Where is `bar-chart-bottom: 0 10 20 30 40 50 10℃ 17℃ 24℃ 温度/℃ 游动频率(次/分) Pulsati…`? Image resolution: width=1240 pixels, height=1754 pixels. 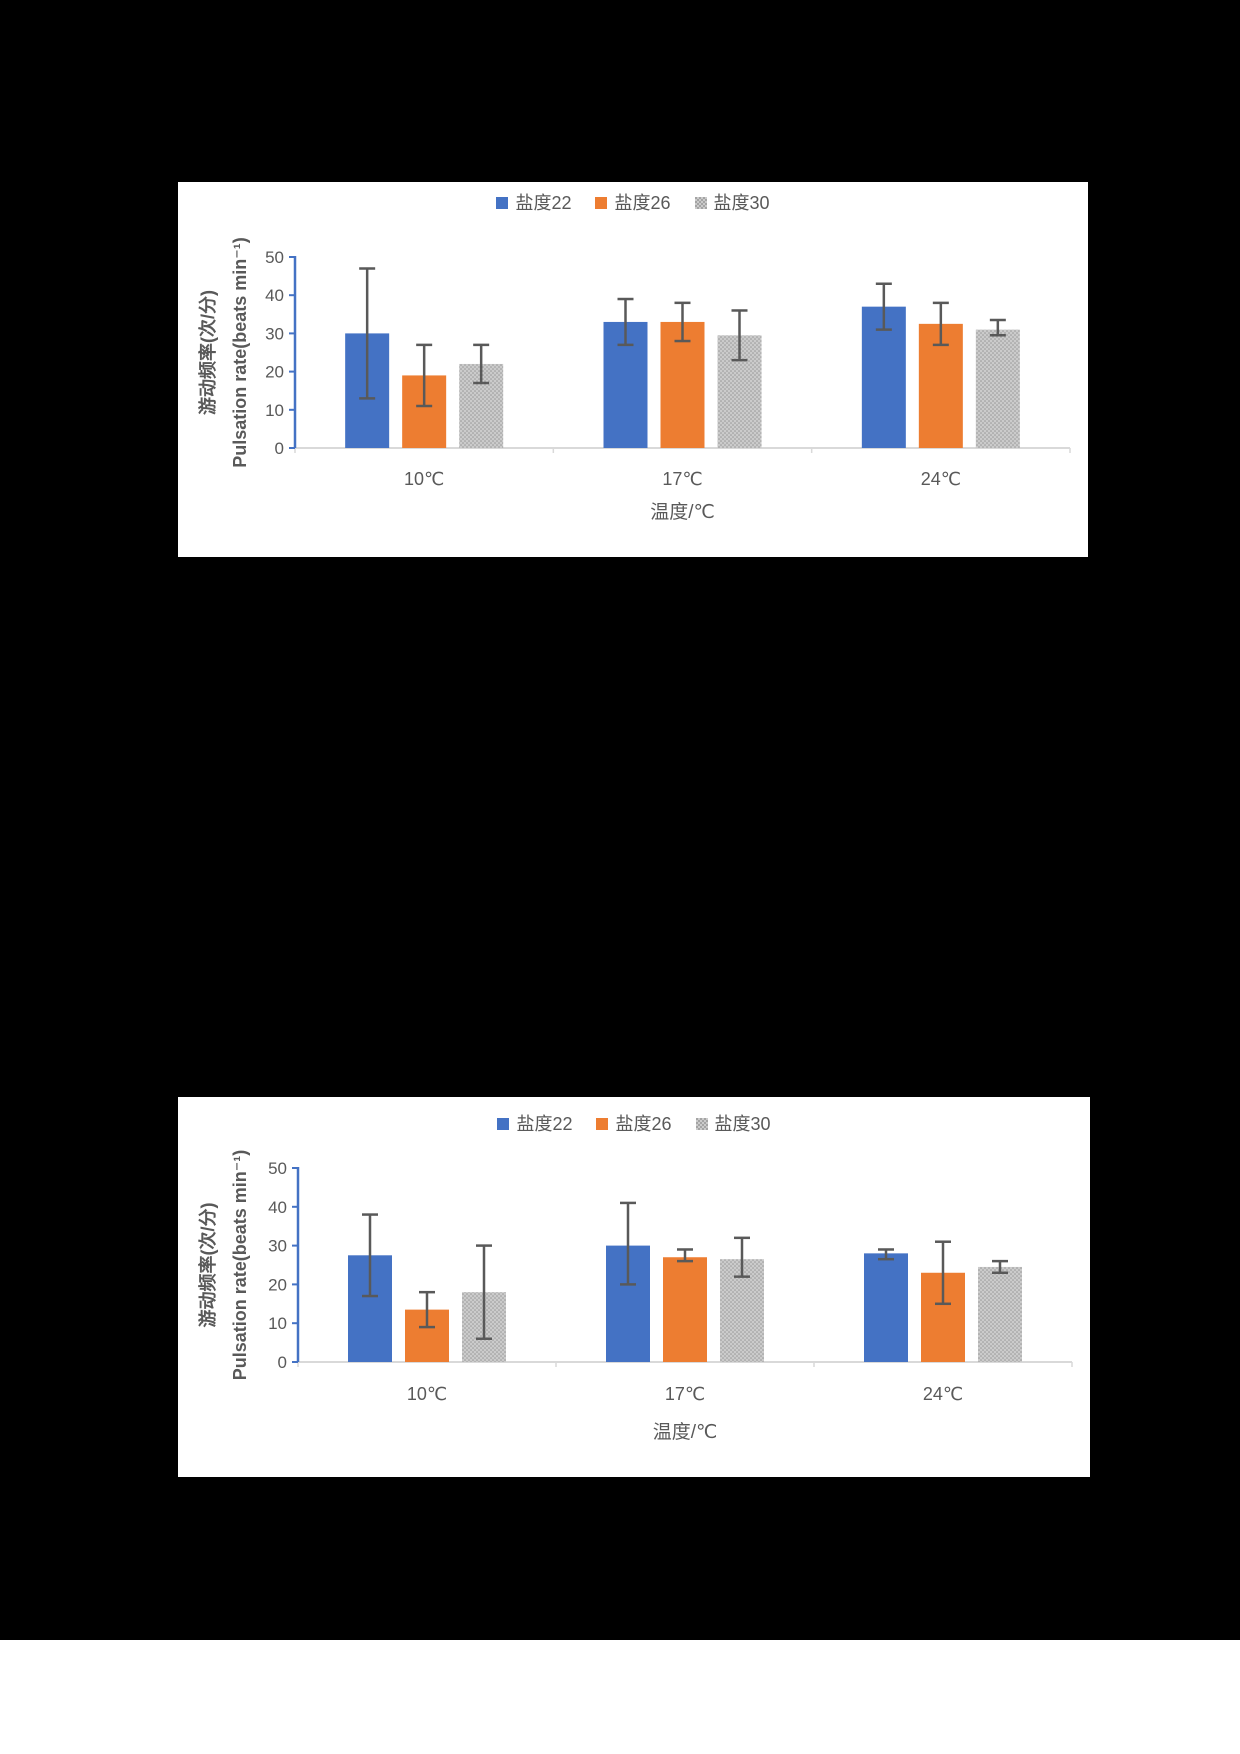 bar-chart-bottom: 0 10 20 30 40 50 10℃ 17℃ 24℃ 温度/℃ 游动频率(次/分) Pulsati… is located at coordinates (635, 1296).